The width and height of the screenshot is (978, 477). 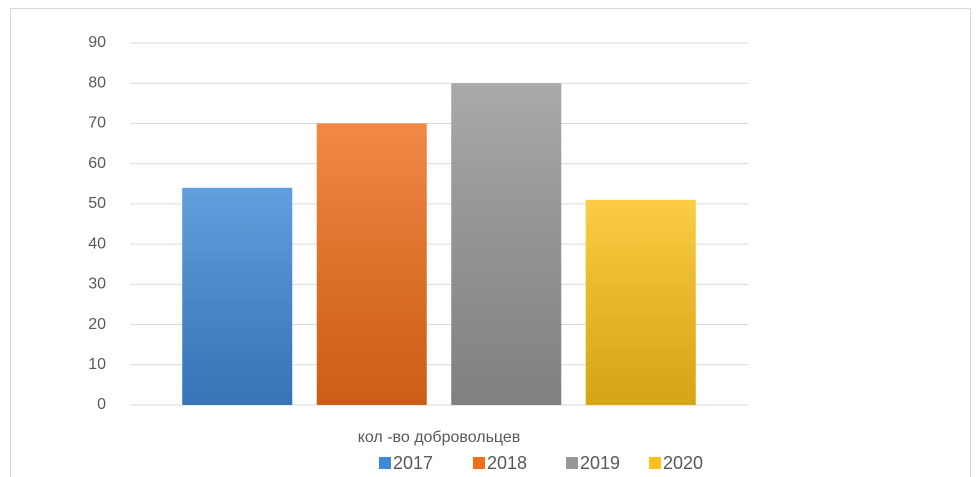 I want to click on x-tick-label: кол -во добровольцев, so click(x=439, y=437).